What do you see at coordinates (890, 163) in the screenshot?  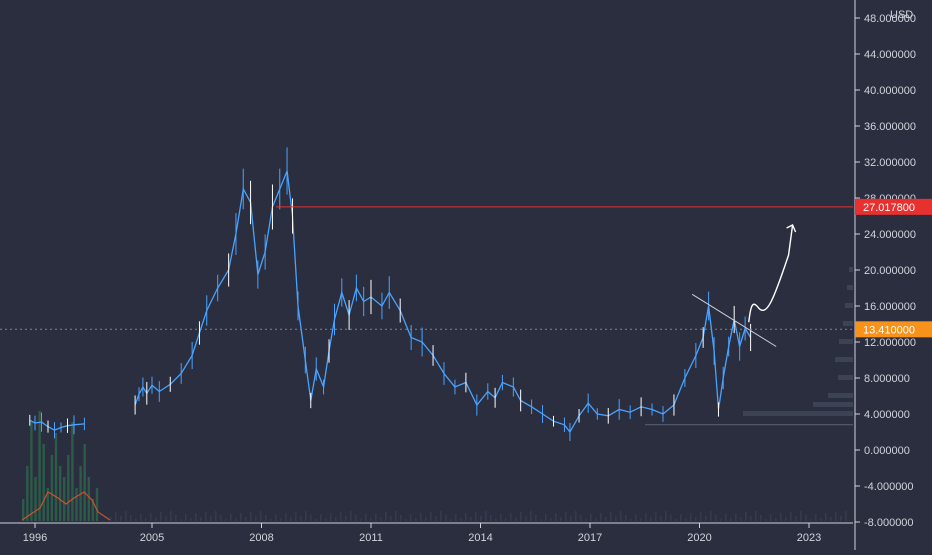 I see `y-tick-label: 32.000000` at bounding box center [890, 163].